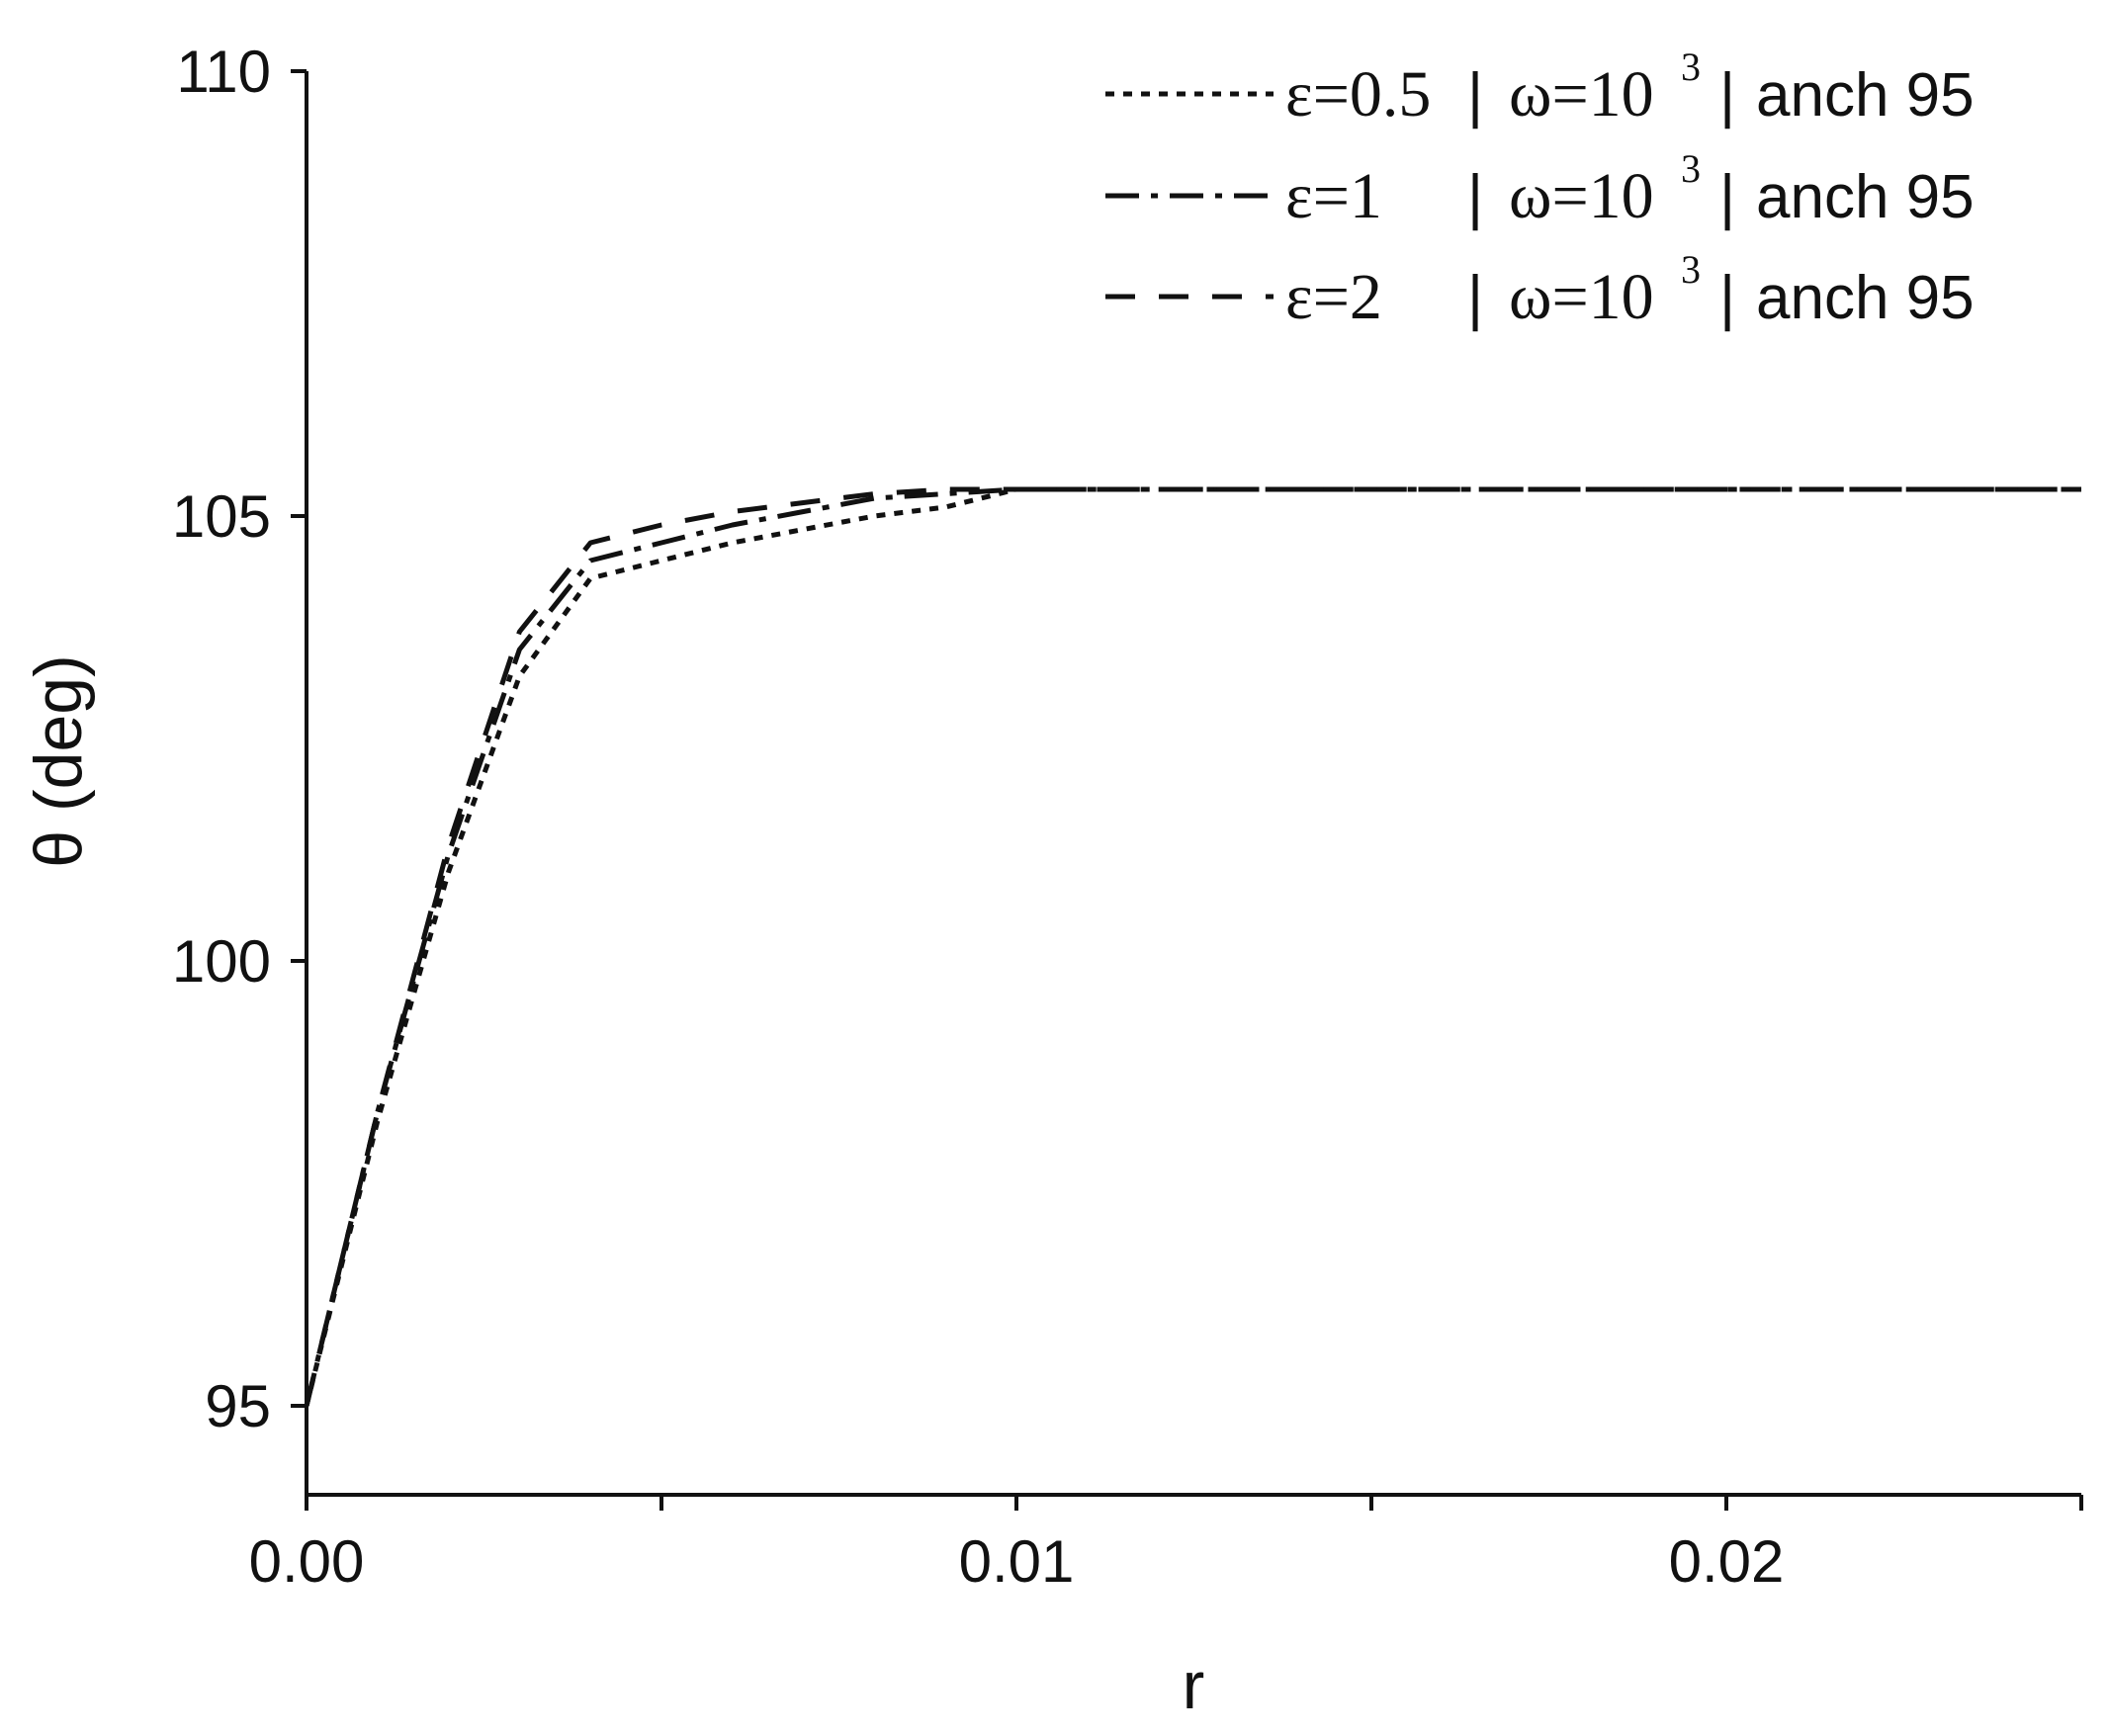 The image size is (2109, 1736). Describe the element at coordinates (1691, 66) in the screenshot. I see `legend-exponent-0: 3` at that location.